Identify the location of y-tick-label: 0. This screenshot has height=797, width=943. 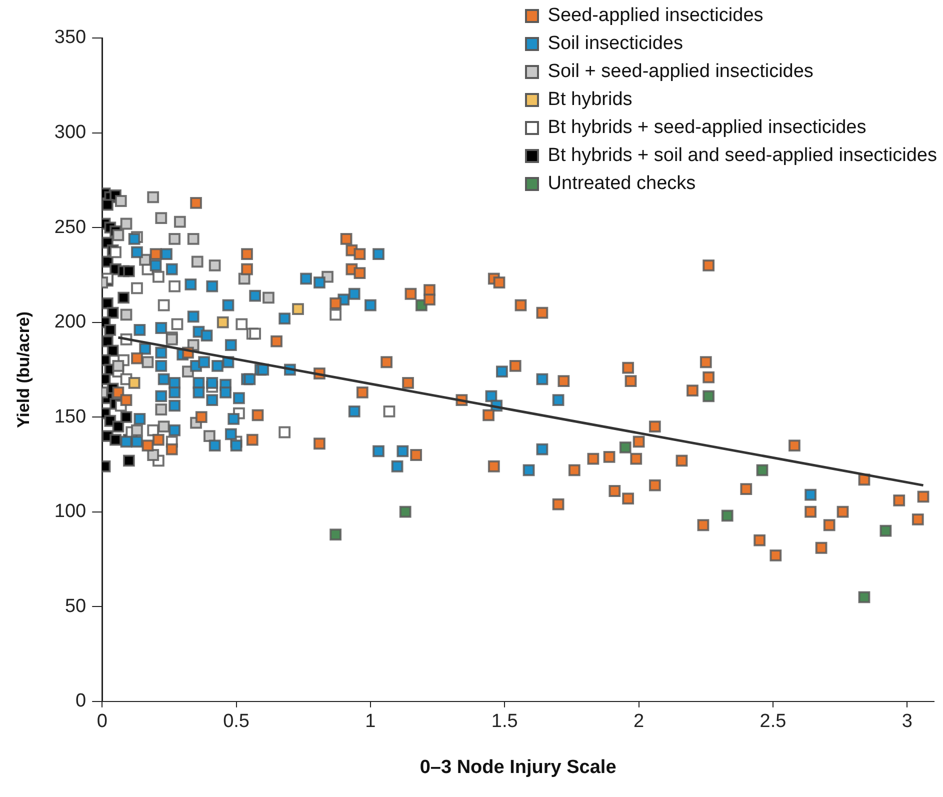
(81, 701).